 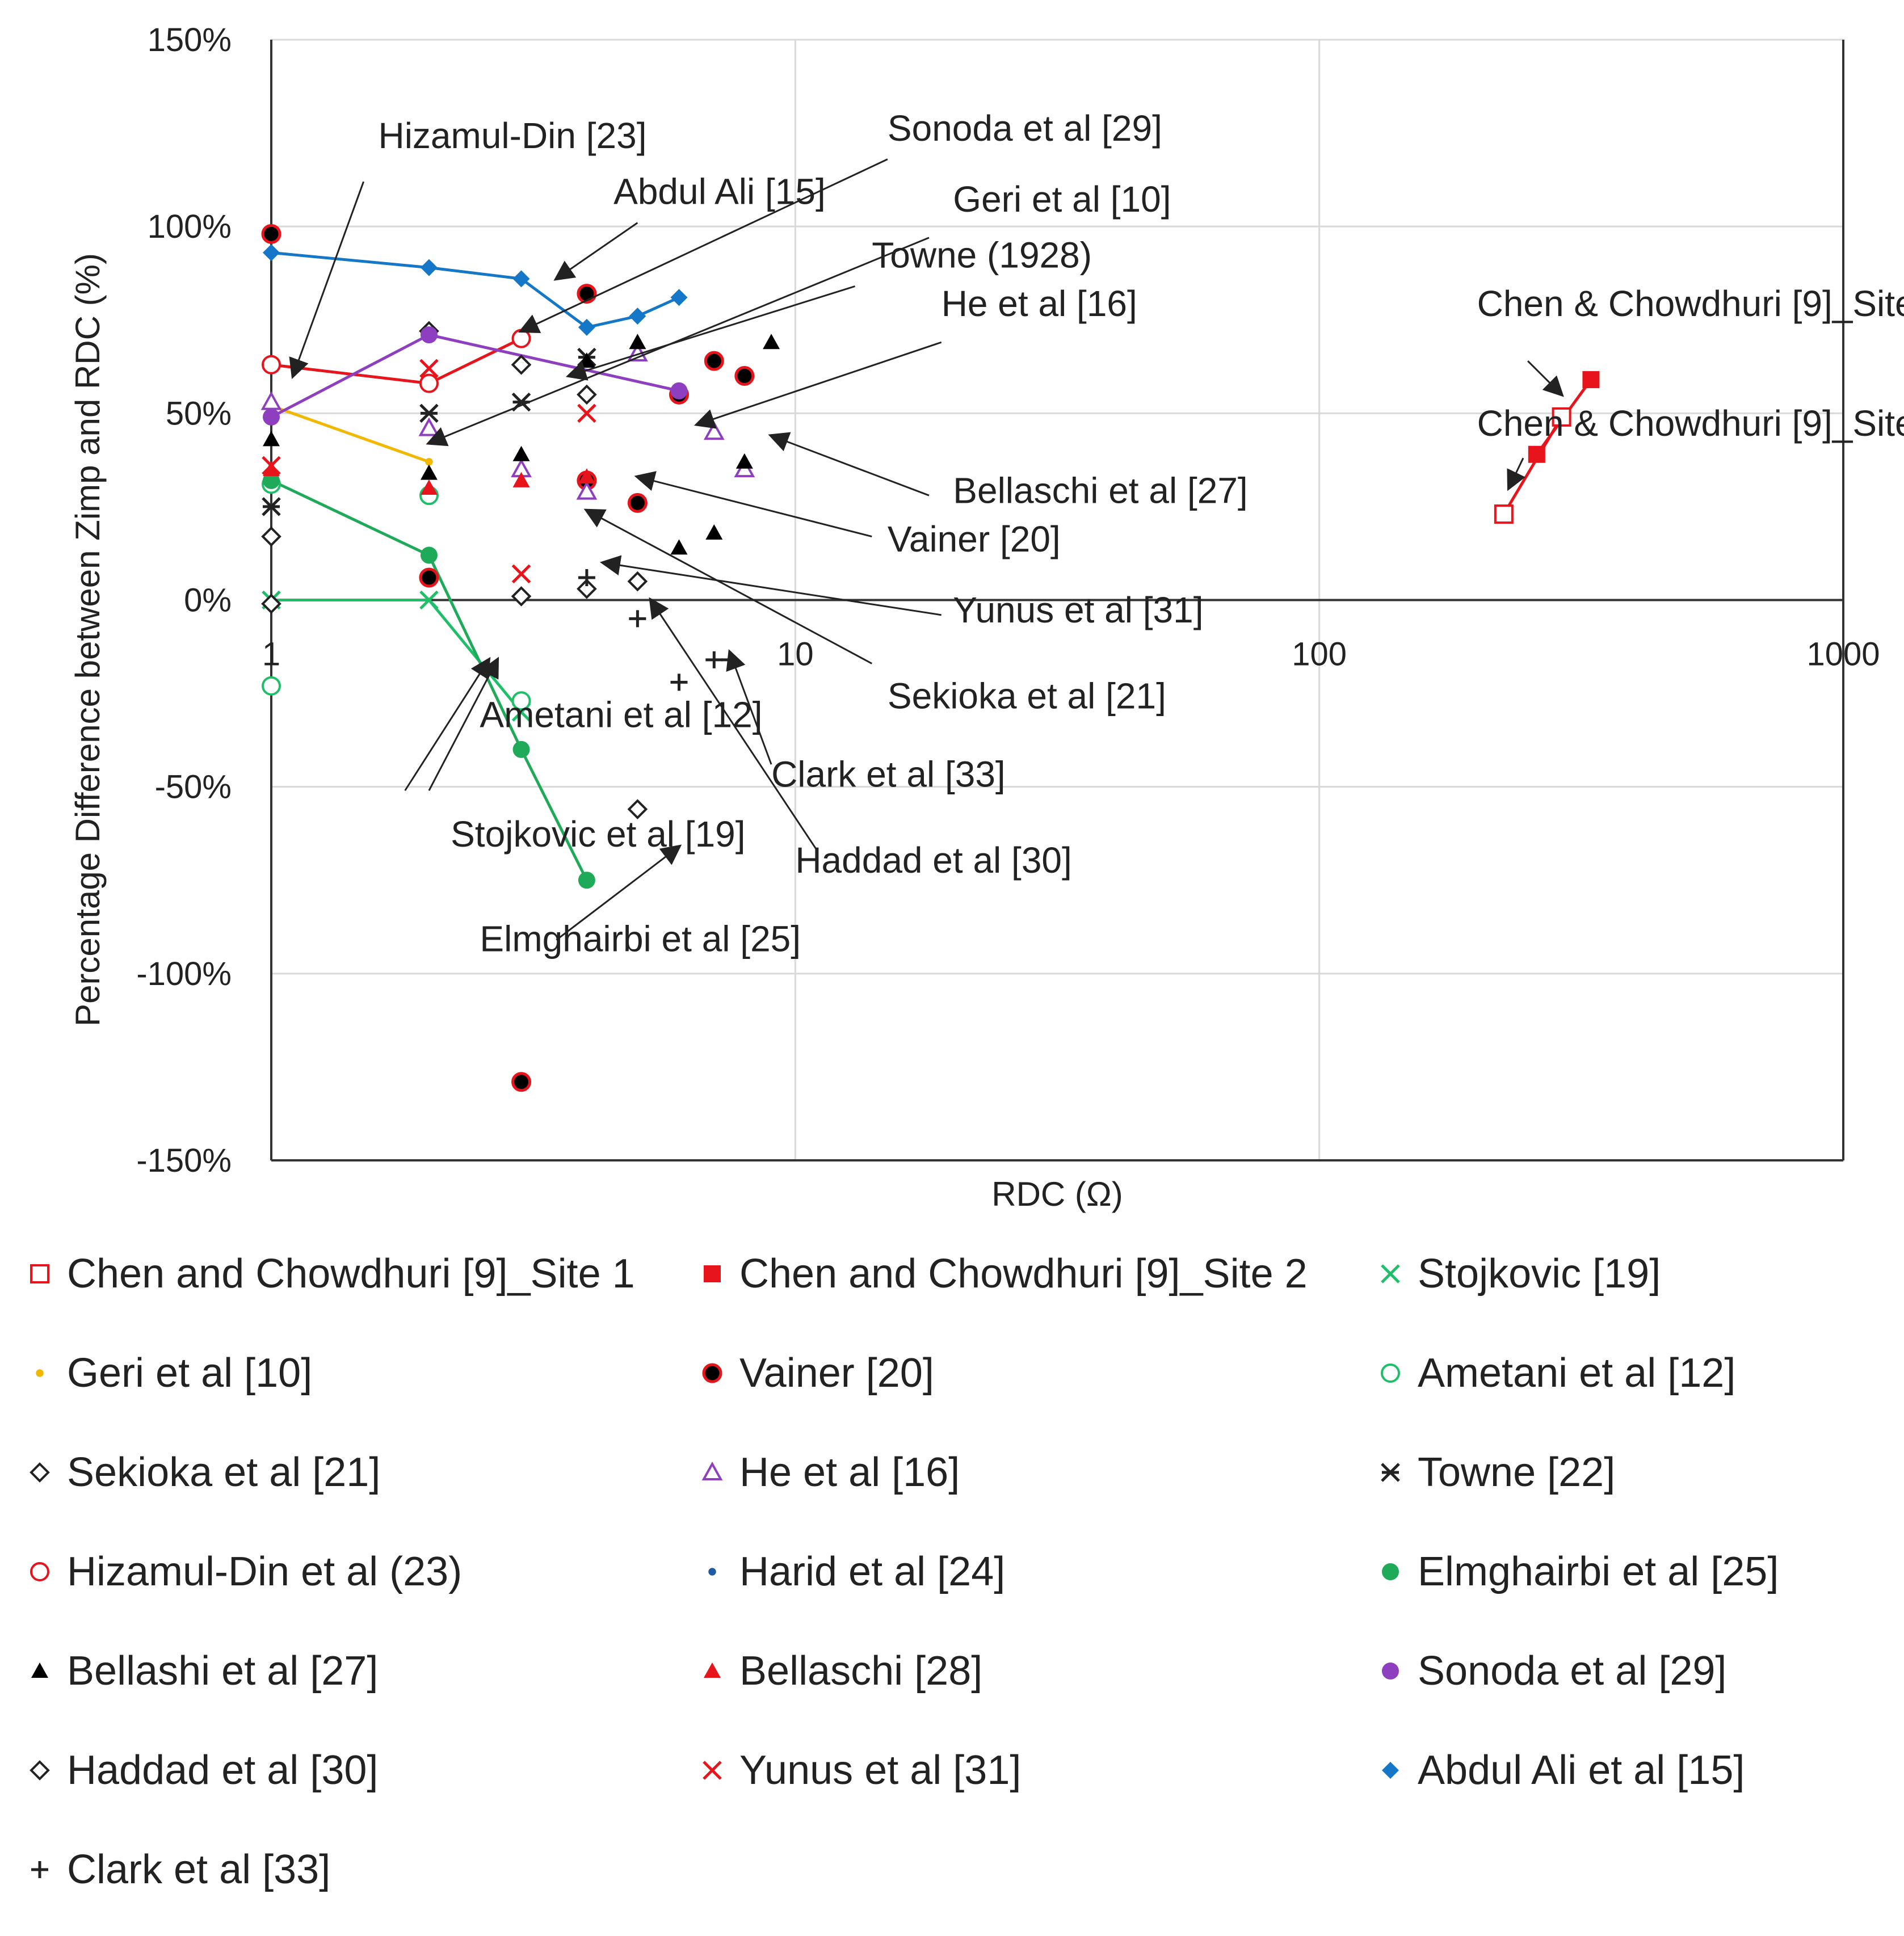 What do you see at coordinates (190, 1373) in the screenshot?
I see `legend-label: Geri et al [10]` at bounding box center [190, 1373].